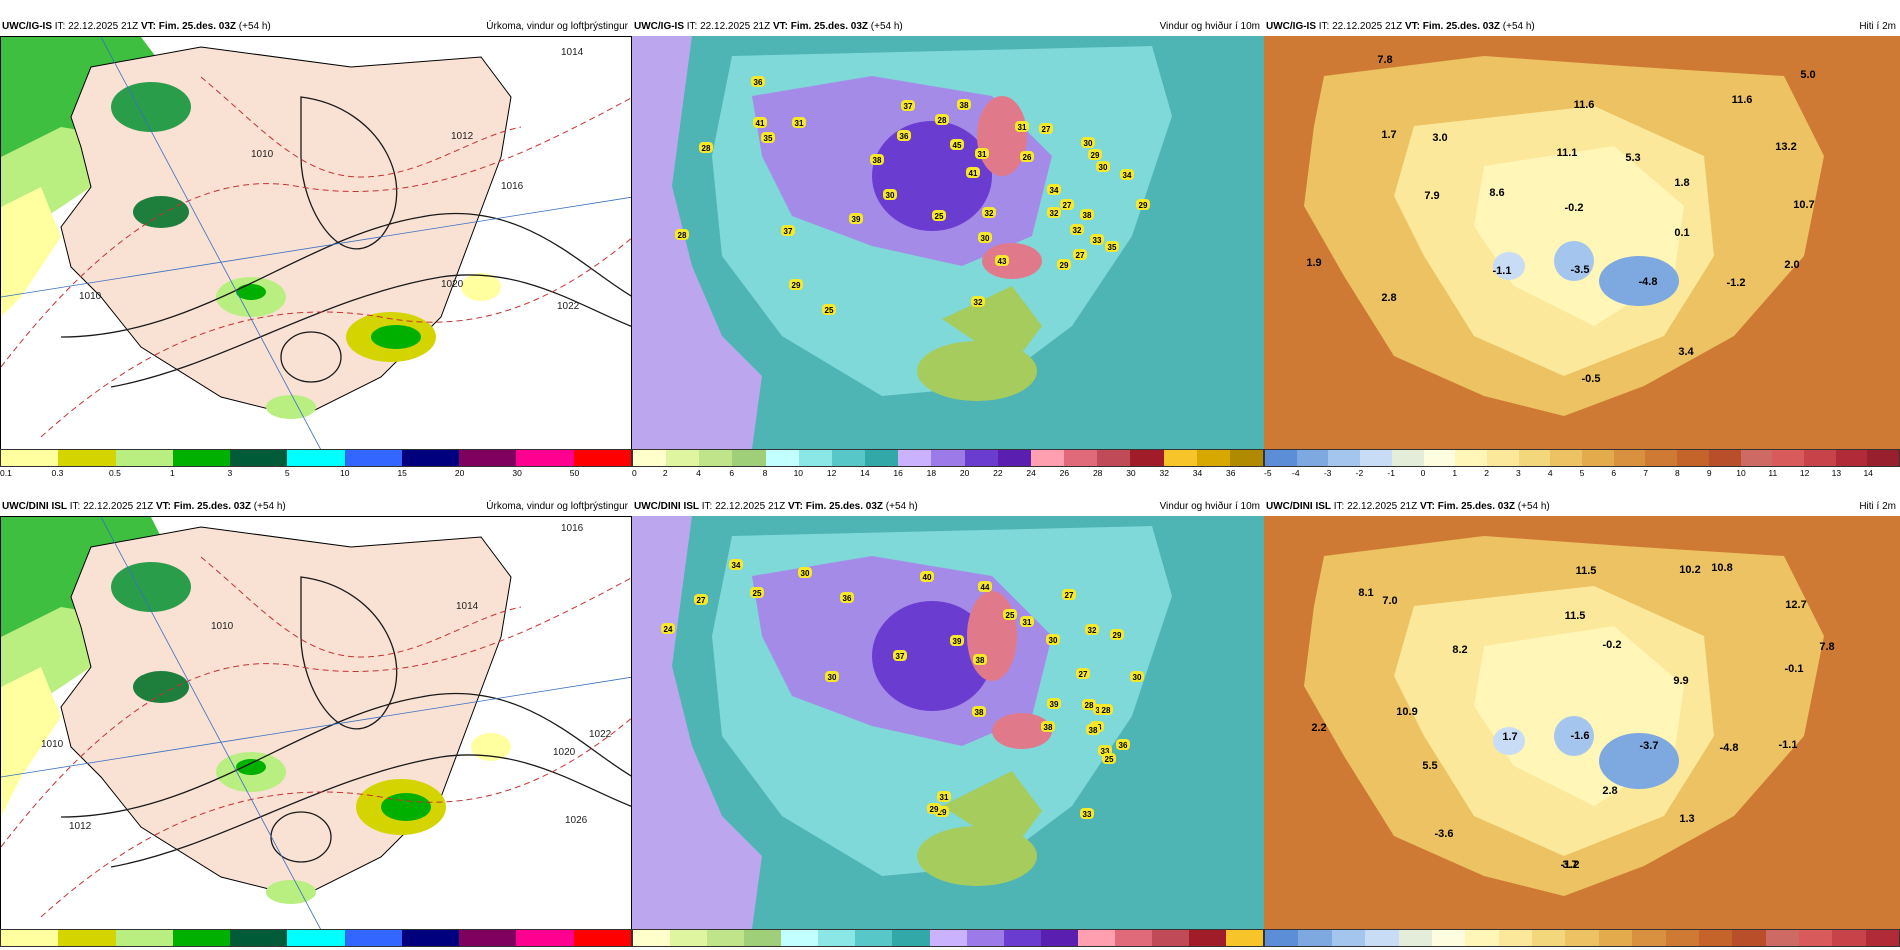  What do you see at coordinates (1569, 865) in the screenshot?
I see `temperature-label: 3.7` at bounding box center [1569, 865].